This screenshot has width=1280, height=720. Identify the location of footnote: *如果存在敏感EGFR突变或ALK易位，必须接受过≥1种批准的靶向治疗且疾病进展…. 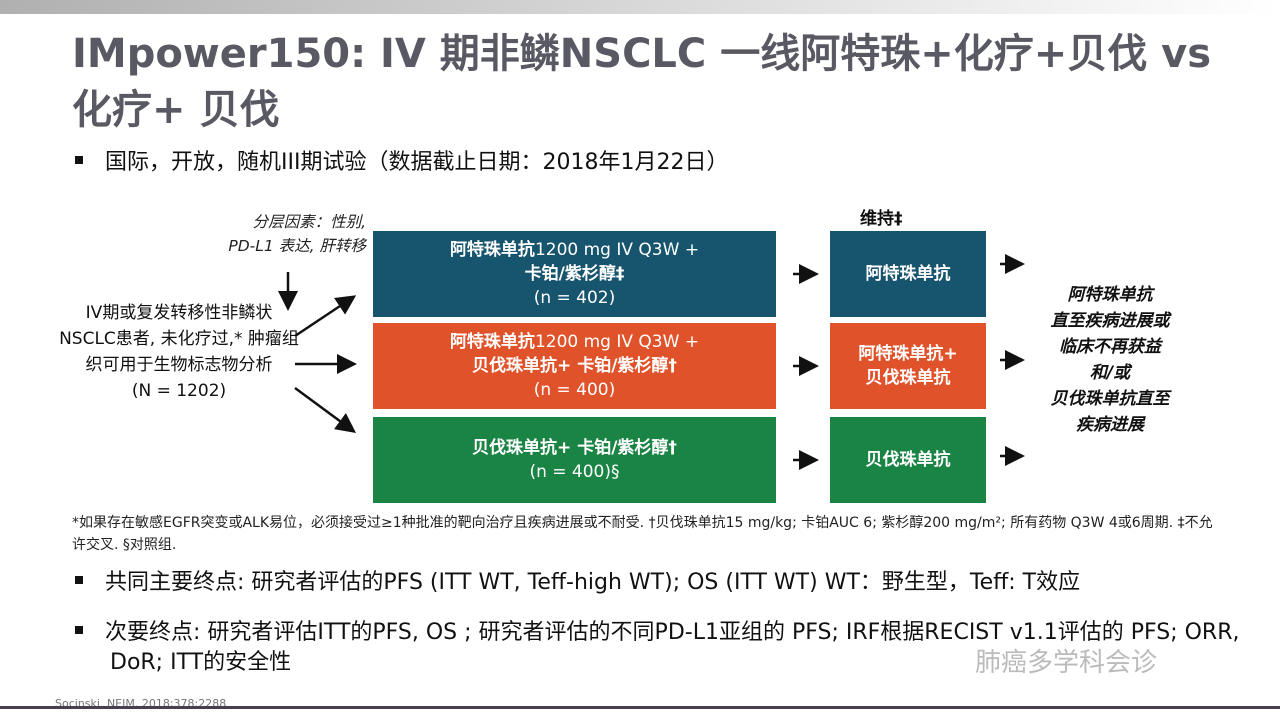
(642, 534).